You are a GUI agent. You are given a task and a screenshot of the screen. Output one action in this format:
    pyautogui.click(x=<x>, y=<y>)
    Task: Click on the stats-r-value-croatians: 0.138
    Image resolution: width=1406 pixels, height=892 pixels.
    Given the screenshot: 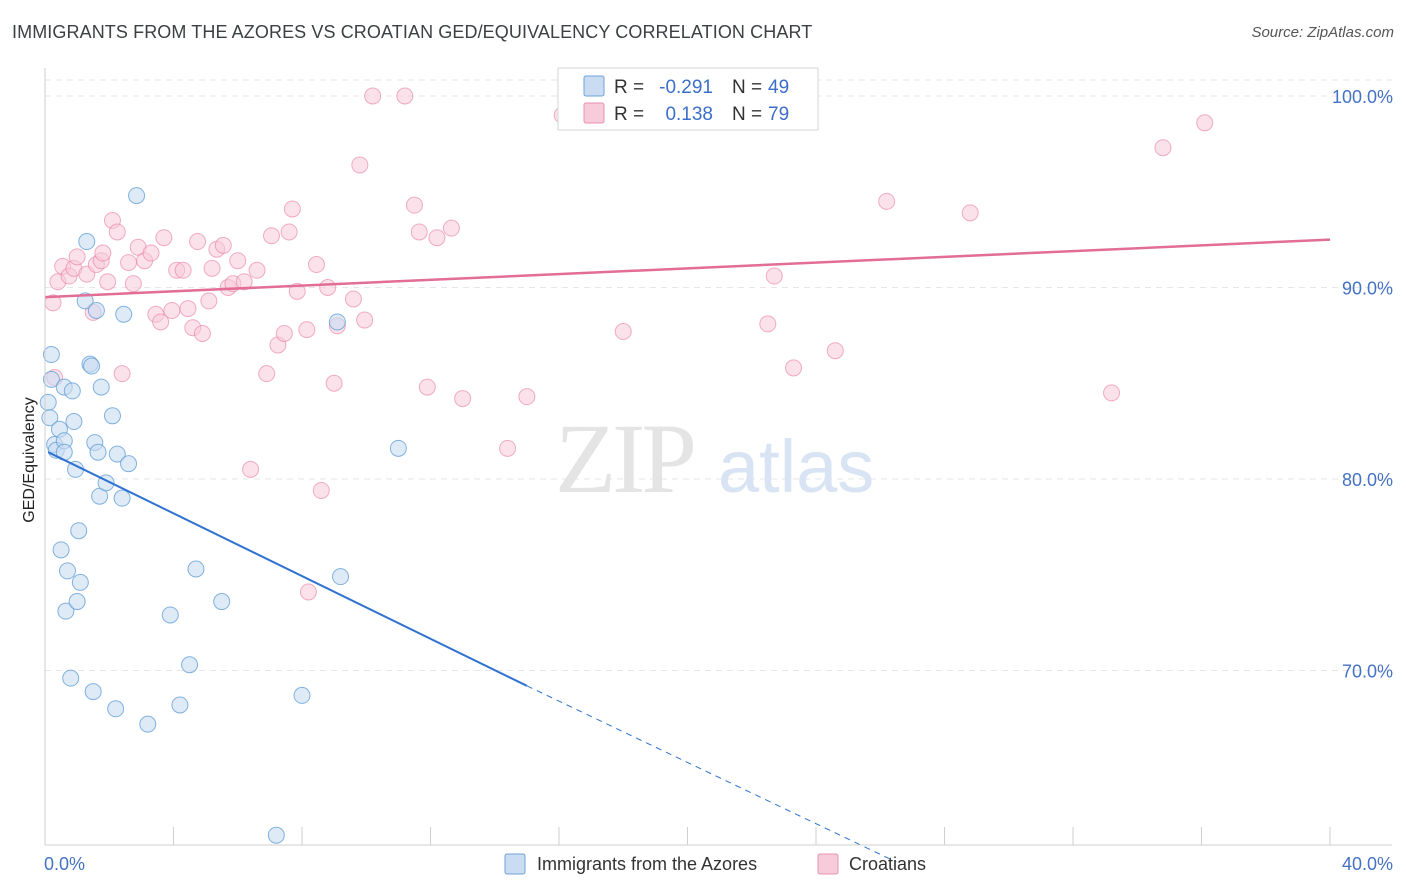 What is the action you would take?
    pyautogui.click(x=689, y=114)
    